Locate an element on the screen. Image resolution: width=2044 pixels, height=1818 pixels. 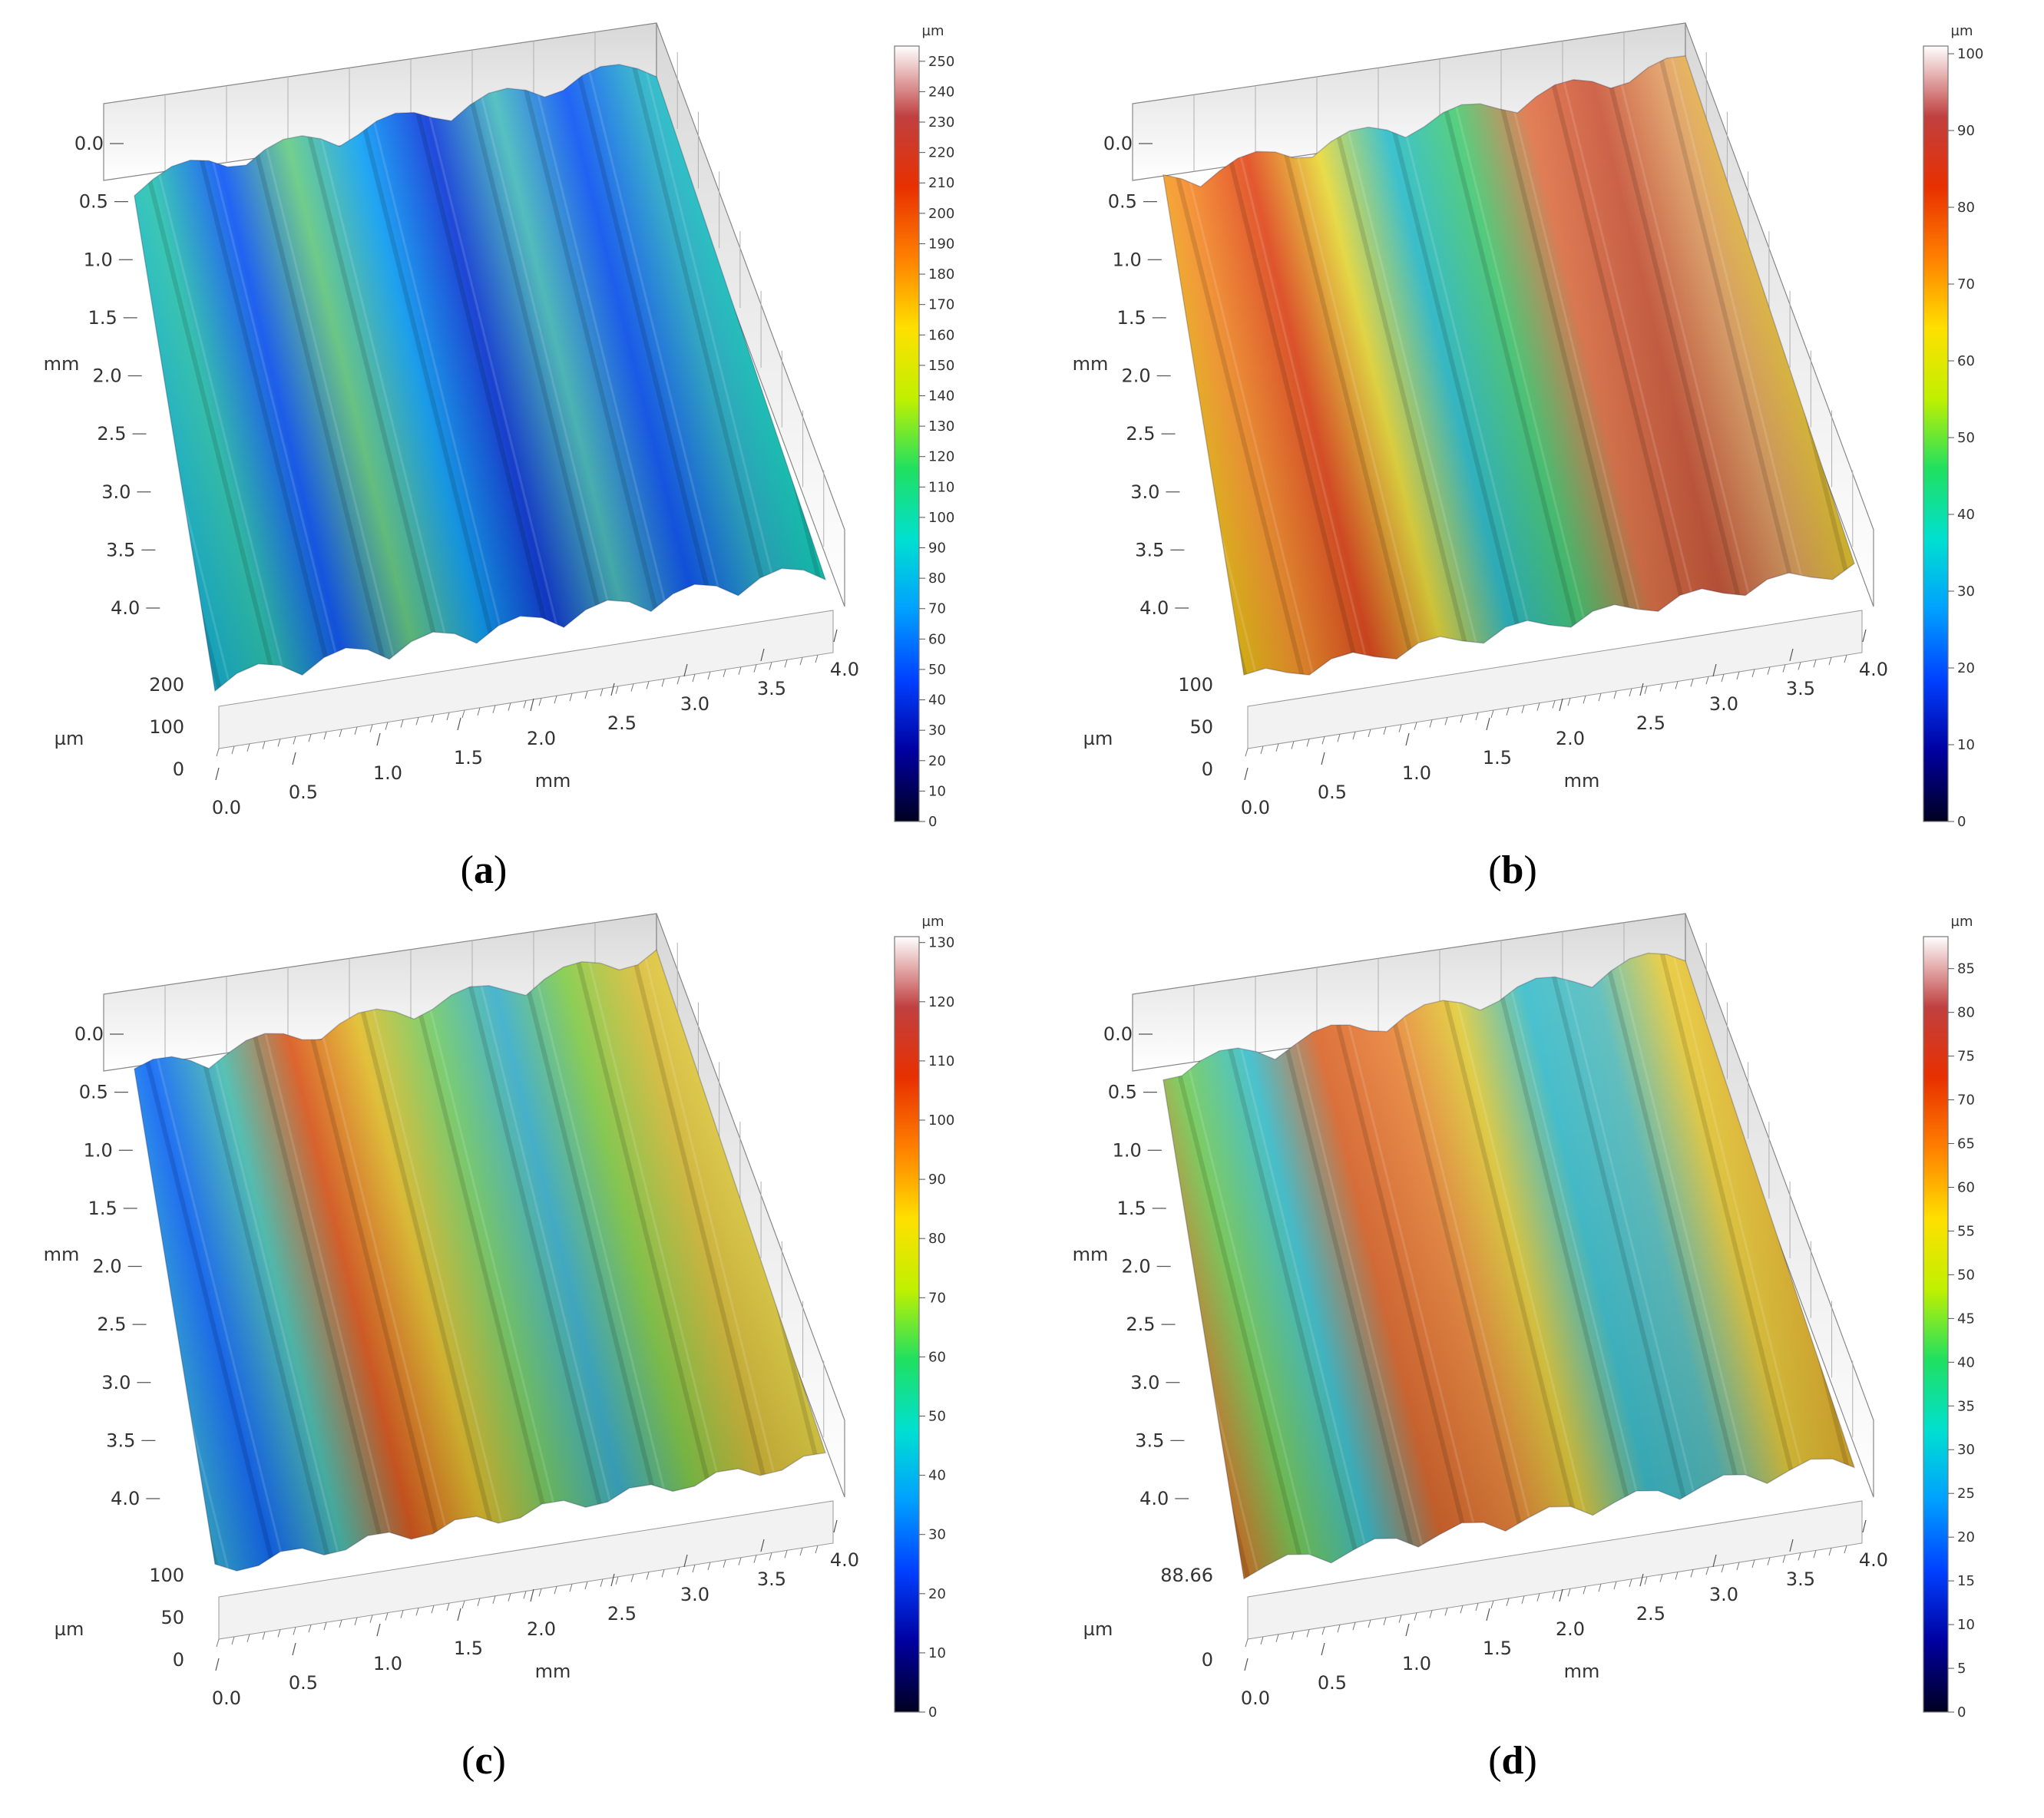
surface-outline is located at coordinates (1509, 365).